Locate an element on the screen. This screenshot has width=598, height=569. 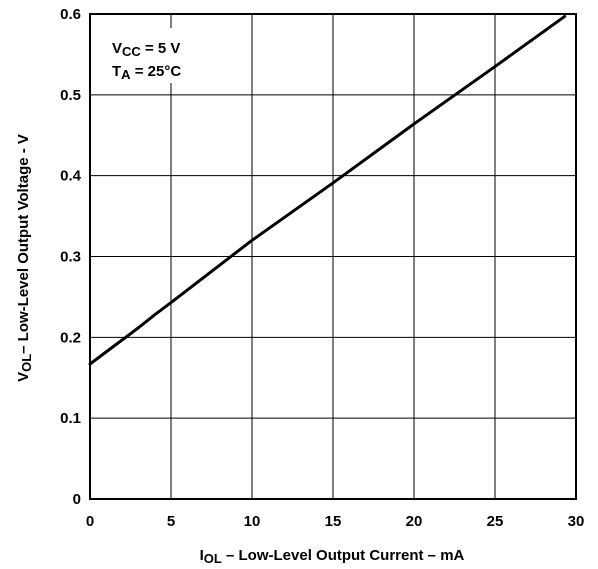
y-tick-label: 0.3 is located at coordinates (70, 257).